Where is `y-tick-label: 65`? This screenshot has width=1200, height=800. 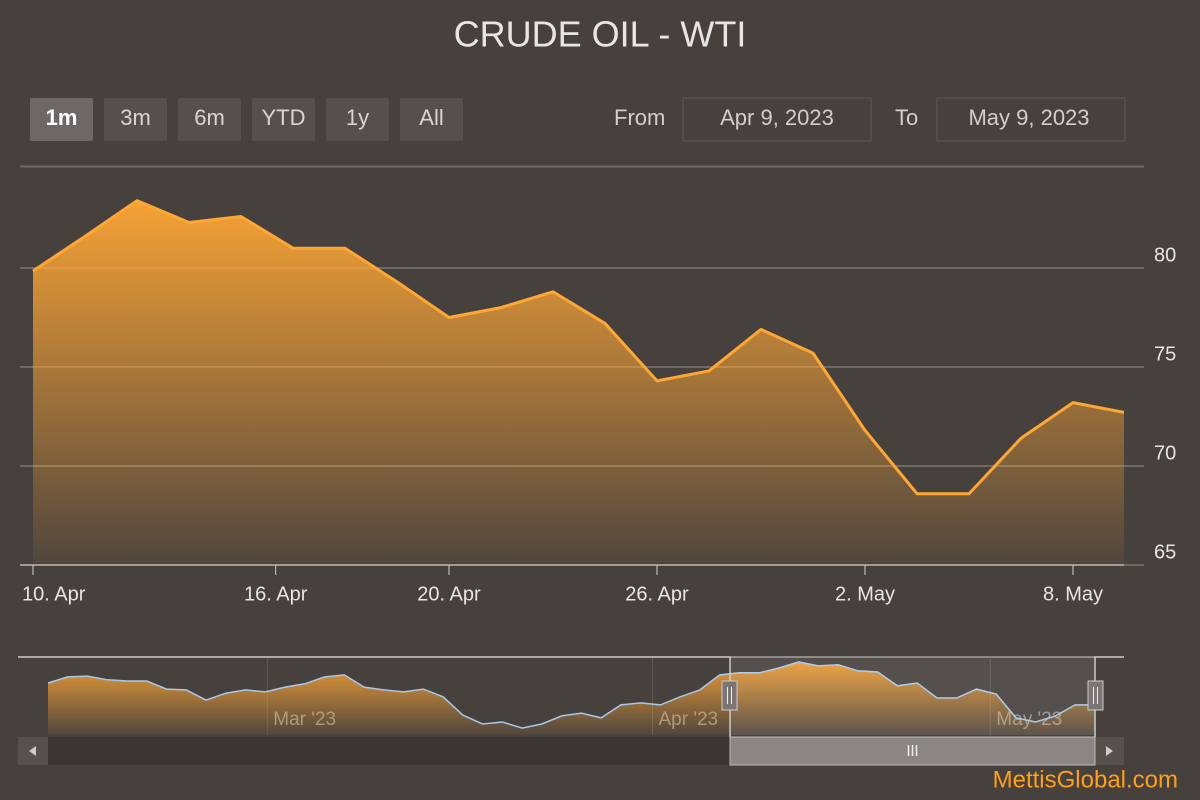 y-tick-label: 65 is located at coordinates (1165, 552).